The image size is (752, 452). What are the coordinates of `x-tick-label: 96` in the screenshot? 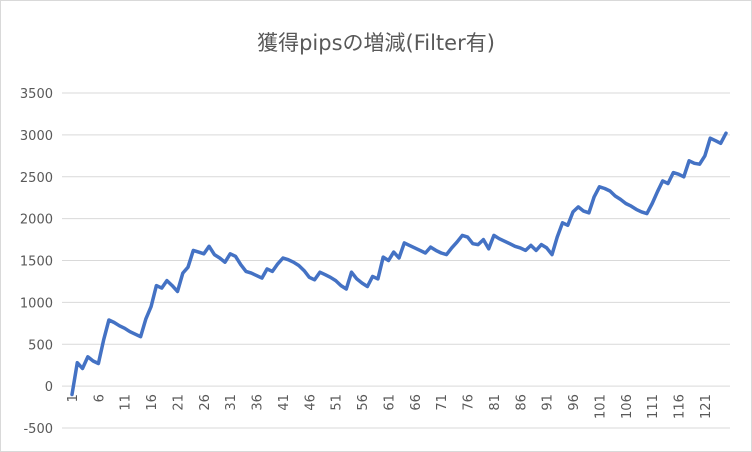 It's located at (574, 402).